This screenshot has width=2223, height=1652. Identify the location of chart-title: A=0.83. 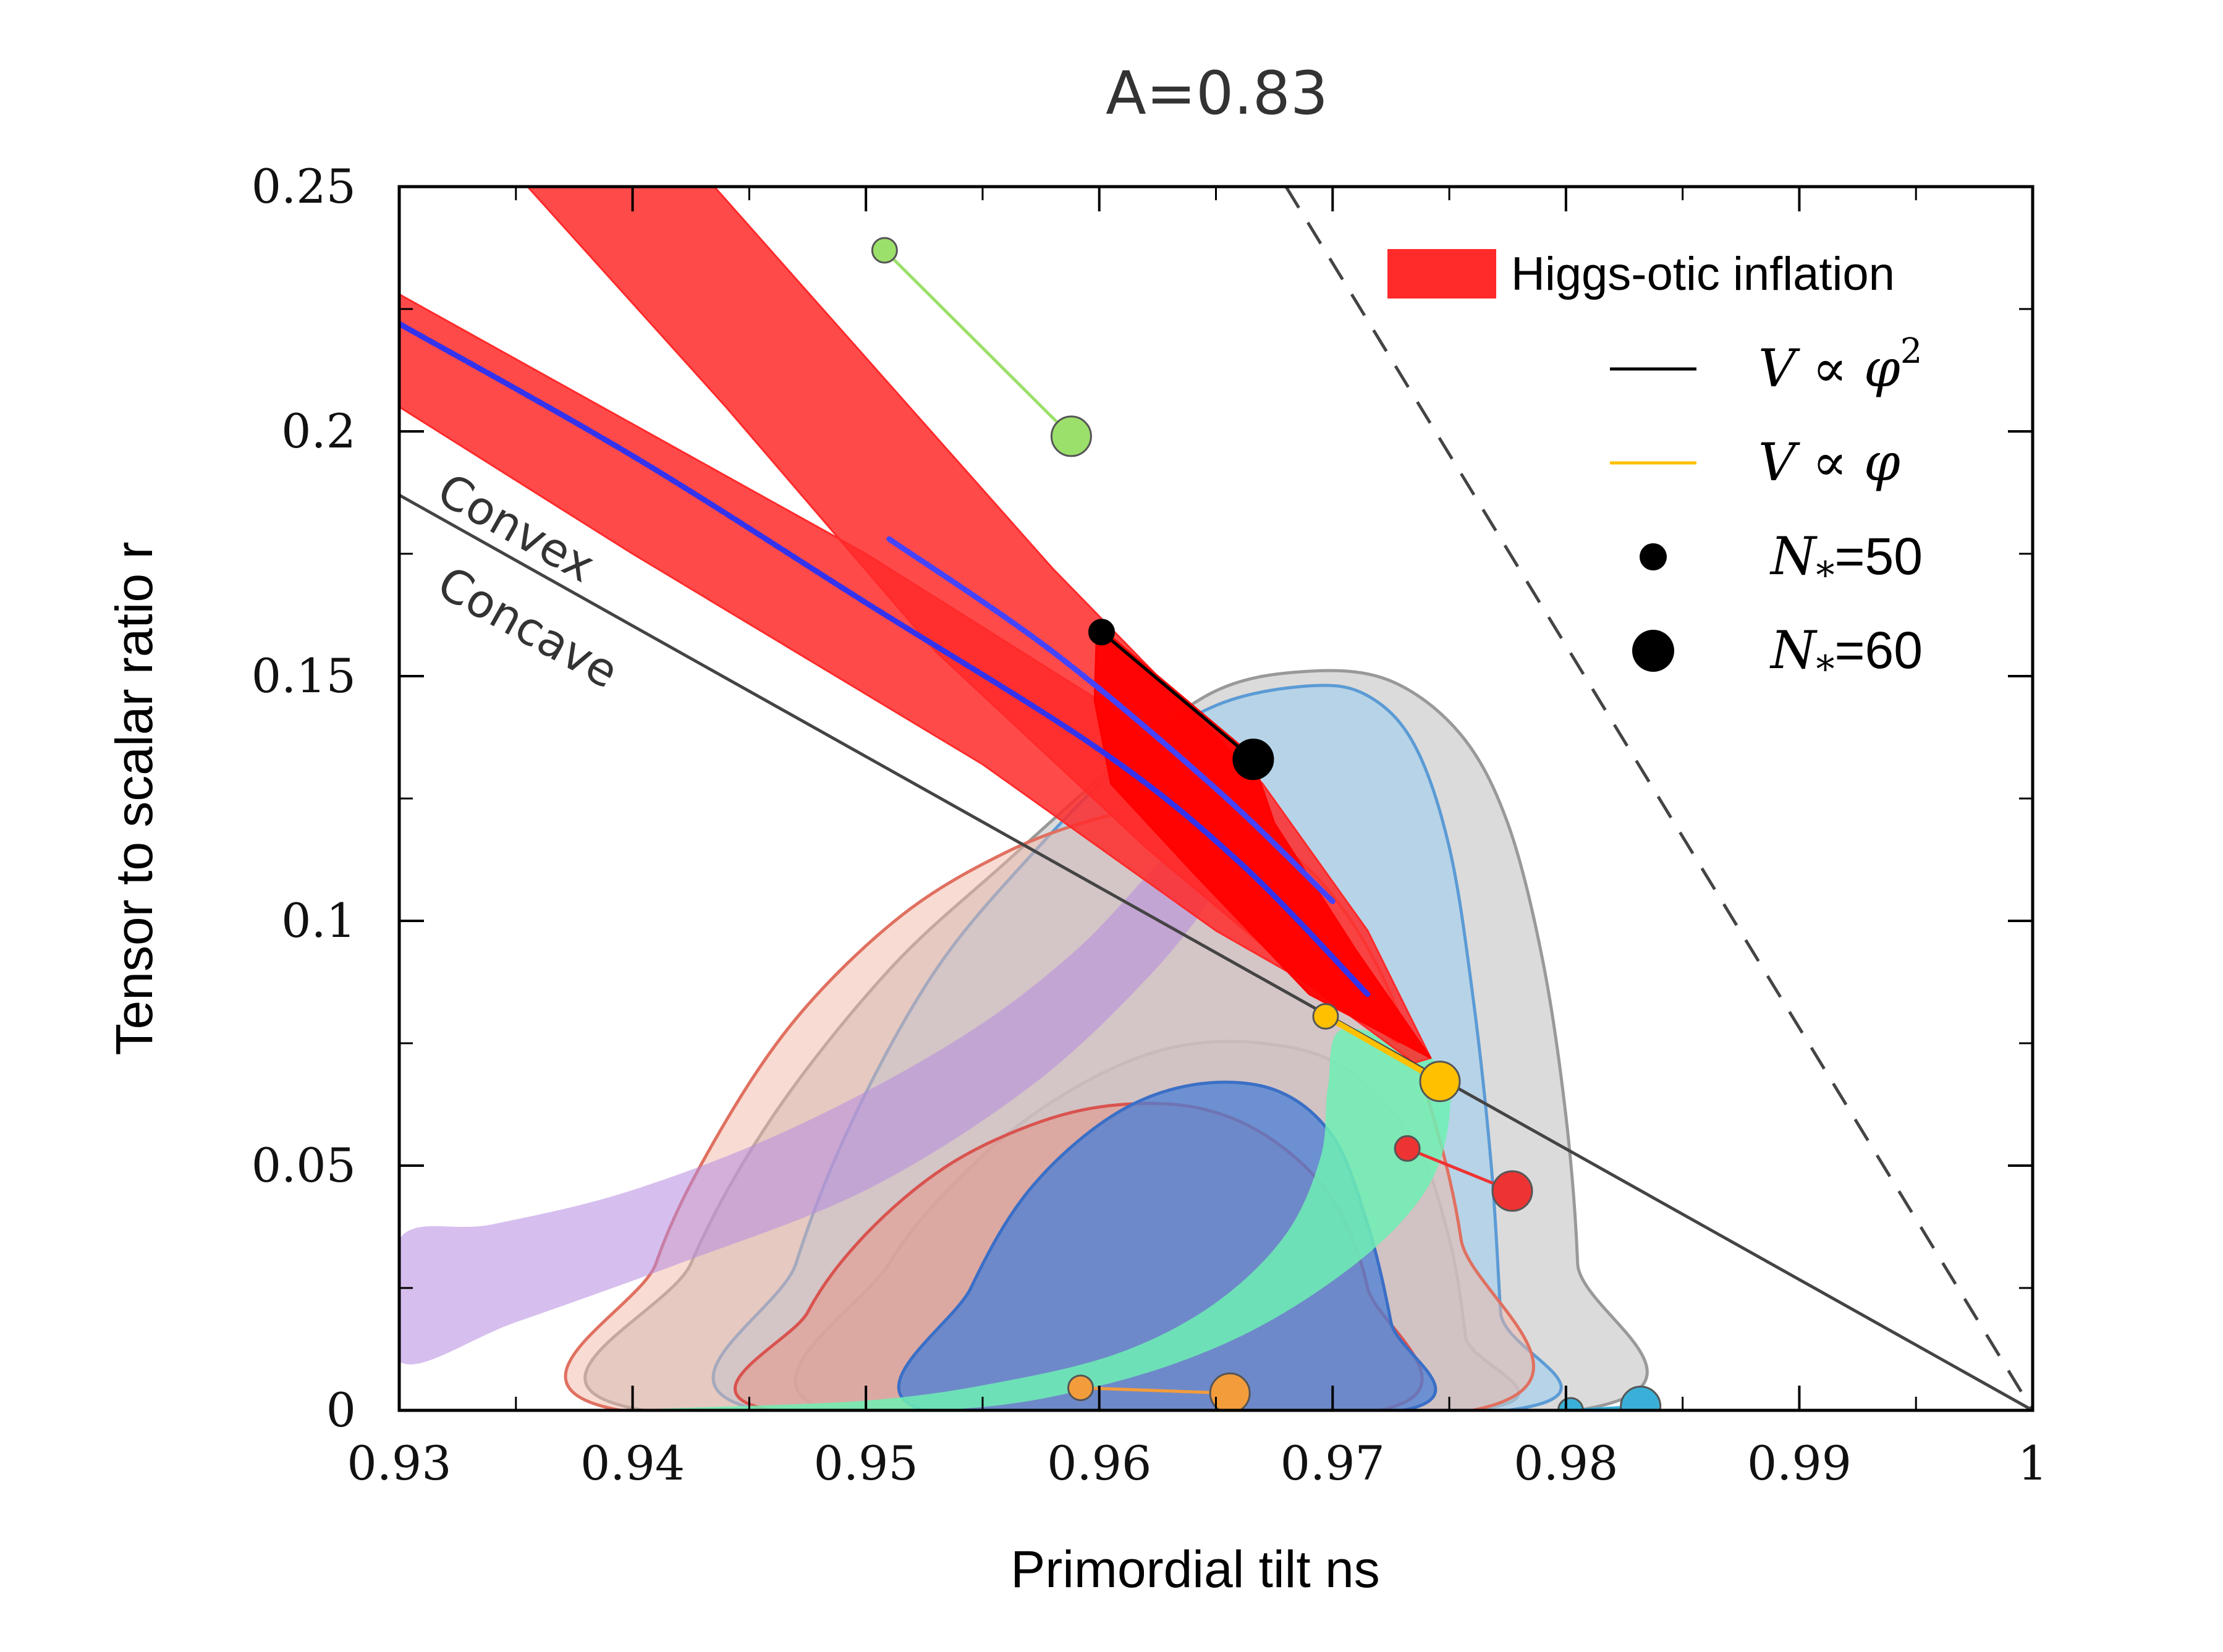
(1217, 93).